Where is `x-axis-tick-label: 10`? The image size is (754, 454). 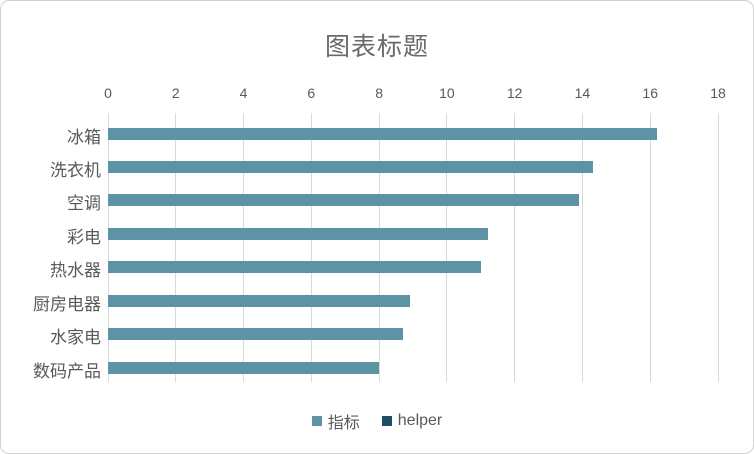 x-axis-tick-label: 10 is located at coordinates (447, 93).